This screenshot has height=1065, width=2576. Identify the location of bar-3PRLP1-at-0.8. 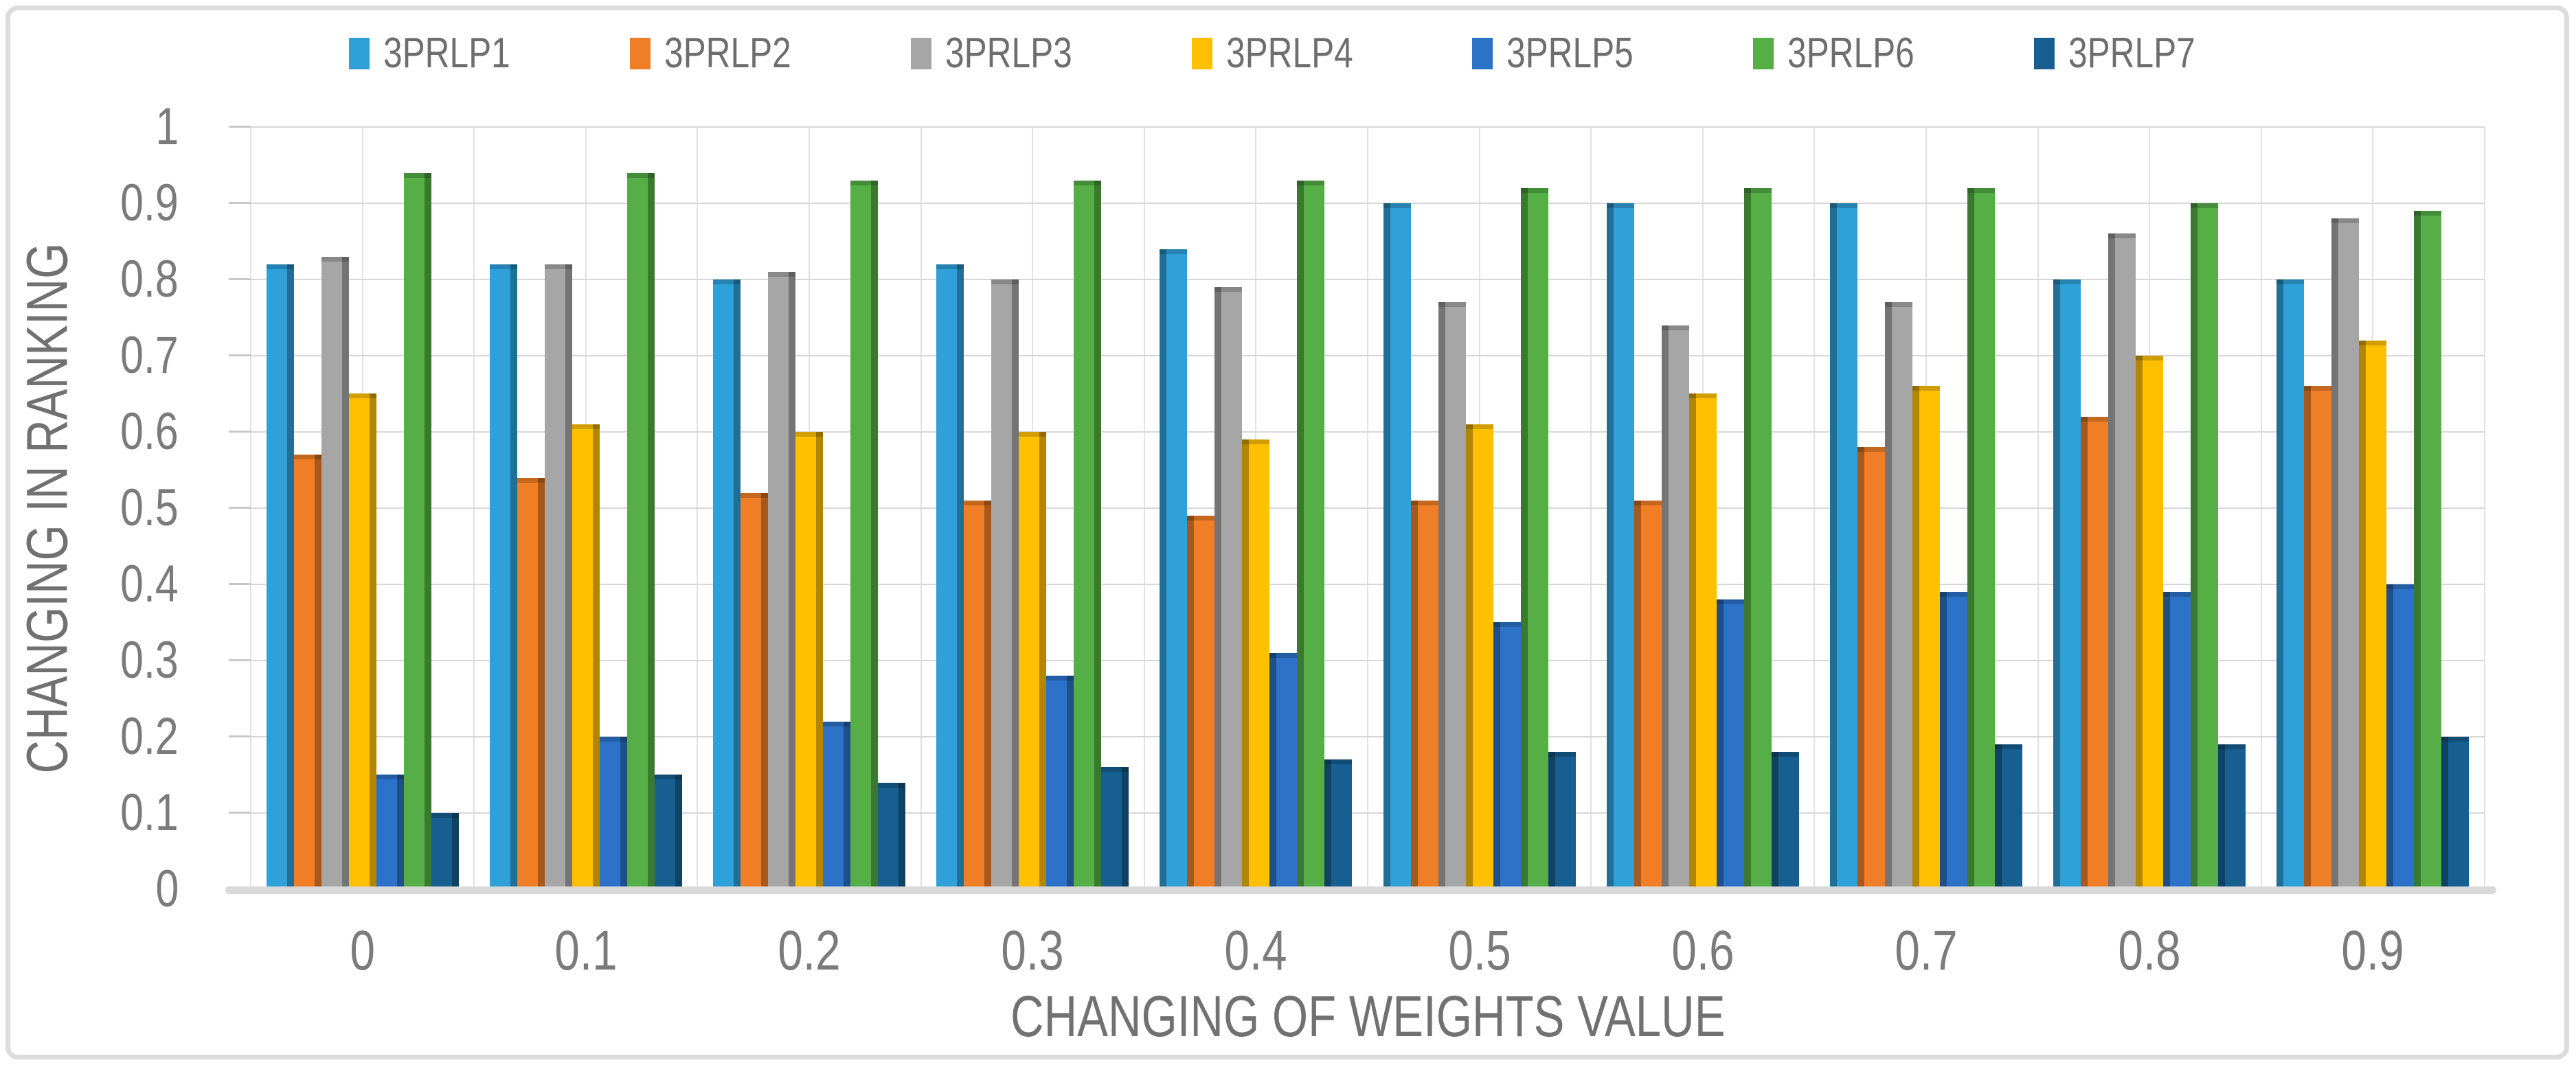
(2067, 584).